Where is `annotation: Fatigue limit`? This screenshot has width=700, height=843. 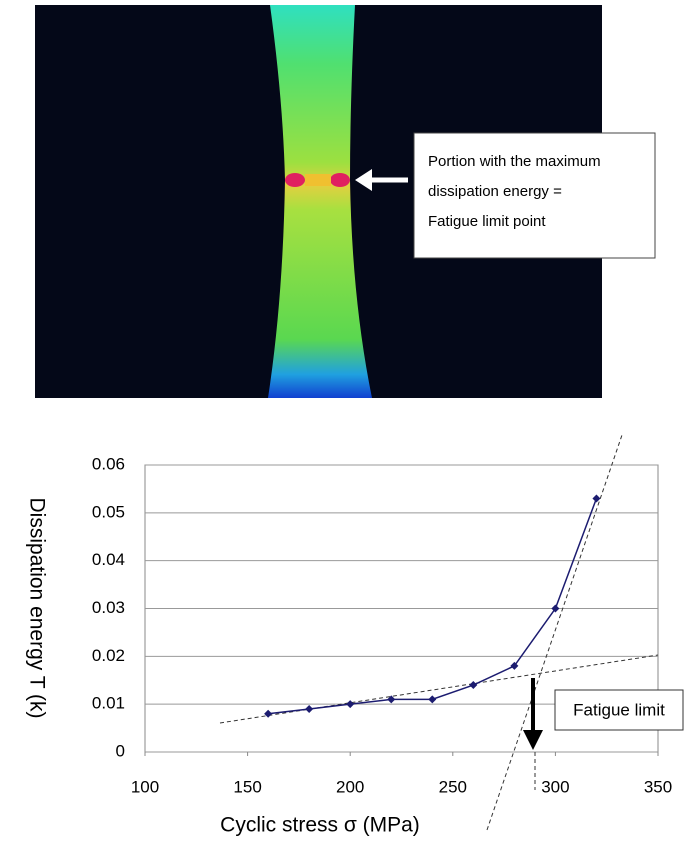
annotation: Fatigue limit is located at coordinates (619, 709).